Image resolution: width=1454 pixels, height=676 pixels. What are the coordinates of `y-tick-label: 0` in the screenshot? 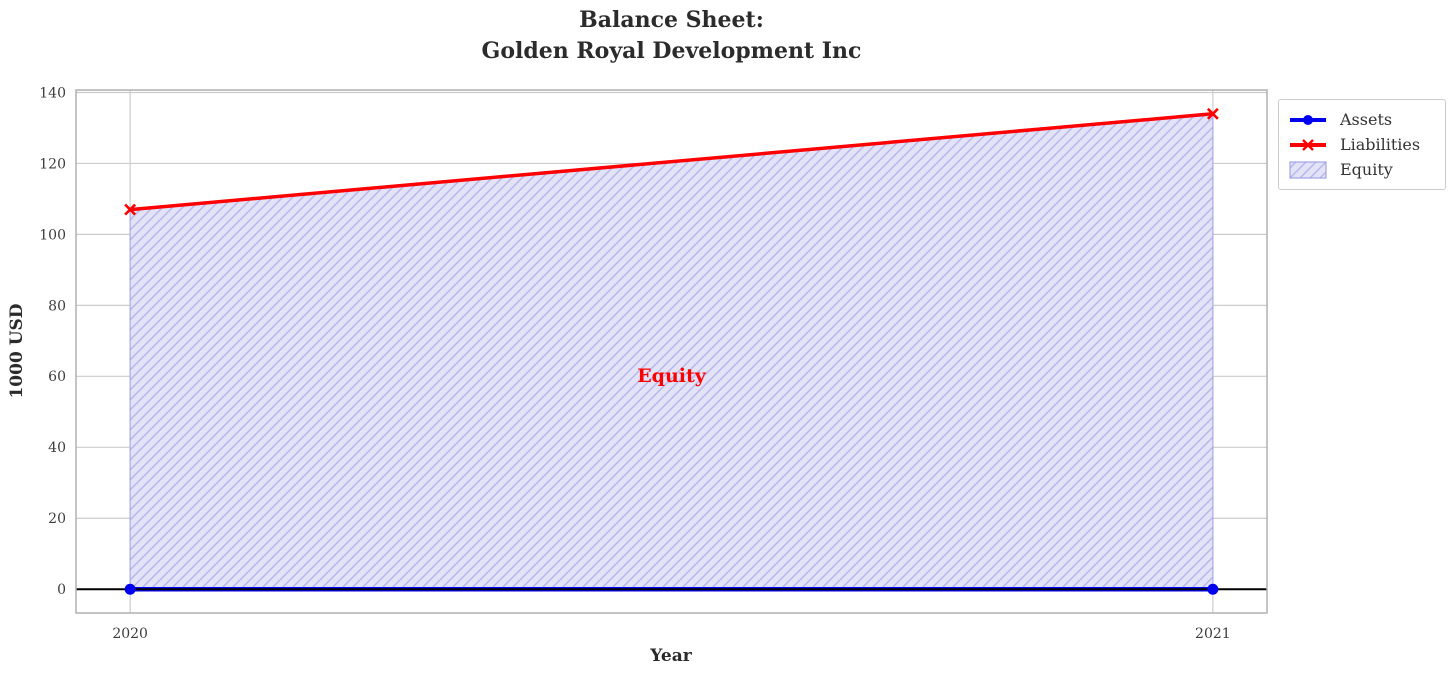 It's located at (61, 590).